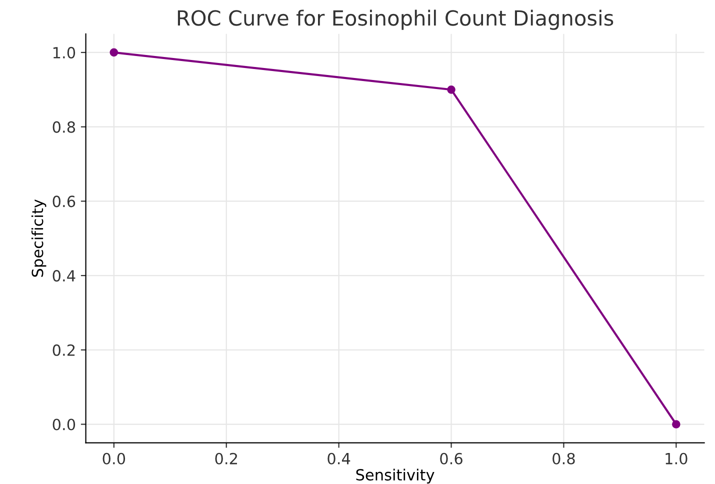  What do you see at coordinates (64, 424) in the screenshot?
I see `y-tick-label: 0.0` at bounding box center [64, 424].